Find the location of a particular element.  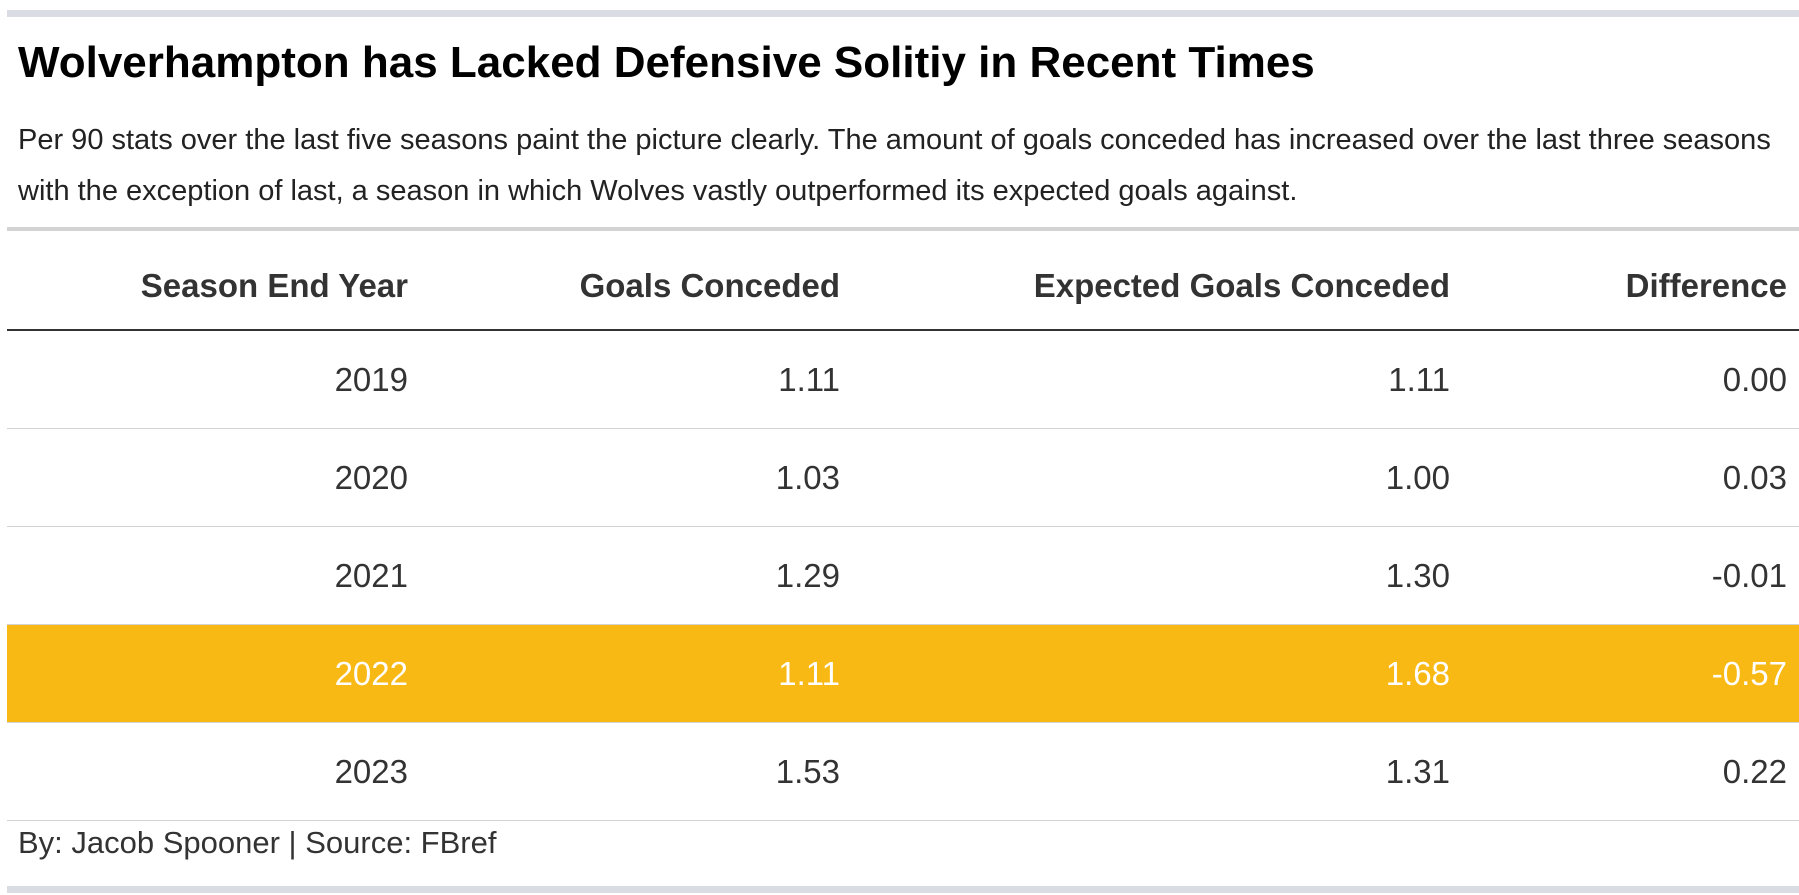

cell-season: 2022 is located at coordinates (213, 673).